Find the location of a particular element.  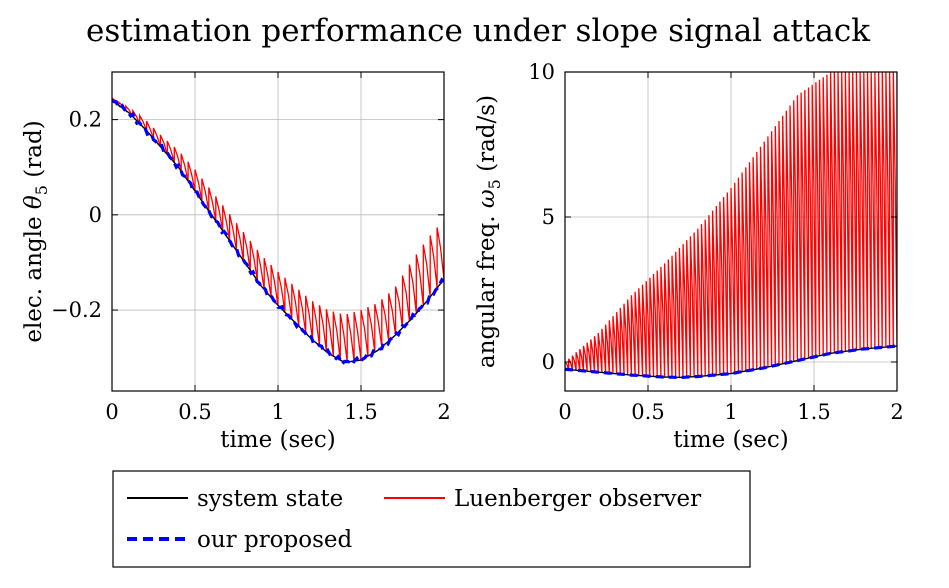

legend-box is located at coordinates (431, 519).